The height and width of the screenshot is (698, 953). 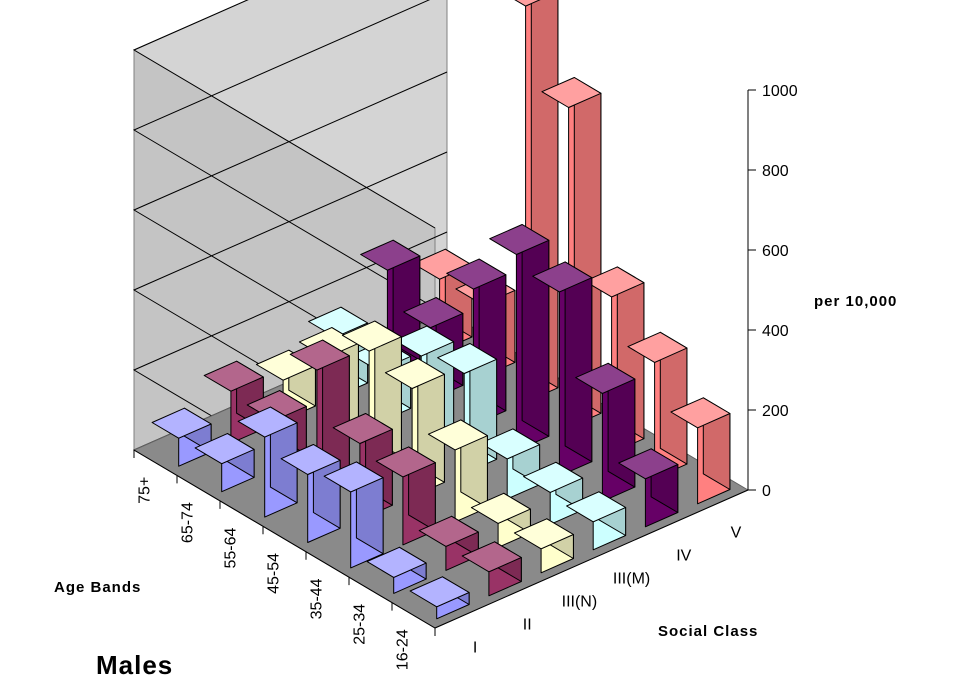 I want to click on y-tick-label: 25-34, so click(x=360, y=624).